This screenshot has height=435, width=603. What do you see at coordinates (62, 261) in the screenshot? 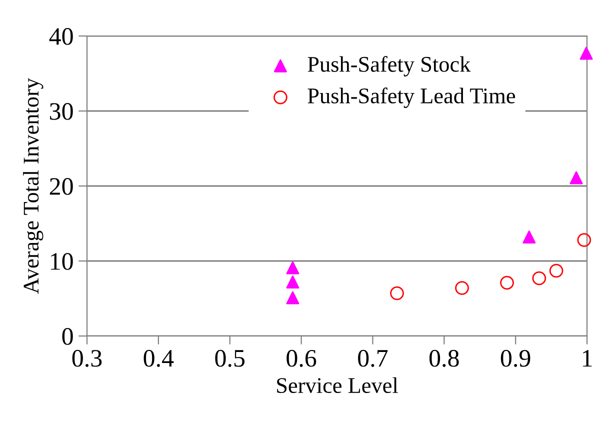
I see `y-tick-label: 10` at bounding box center [62, 261].